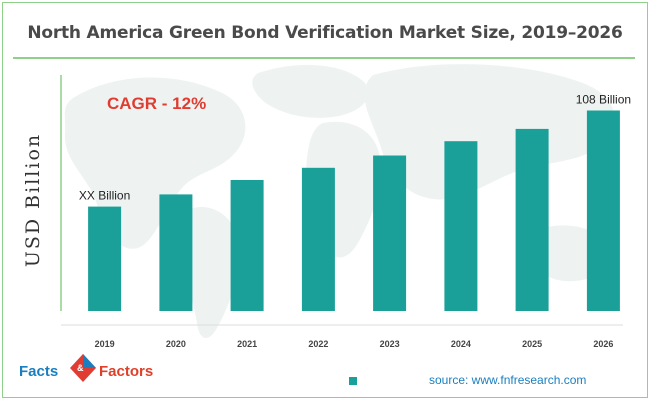 The image size is (650, 400). I want to click on logo-mark-text: &, so click(80, 368).